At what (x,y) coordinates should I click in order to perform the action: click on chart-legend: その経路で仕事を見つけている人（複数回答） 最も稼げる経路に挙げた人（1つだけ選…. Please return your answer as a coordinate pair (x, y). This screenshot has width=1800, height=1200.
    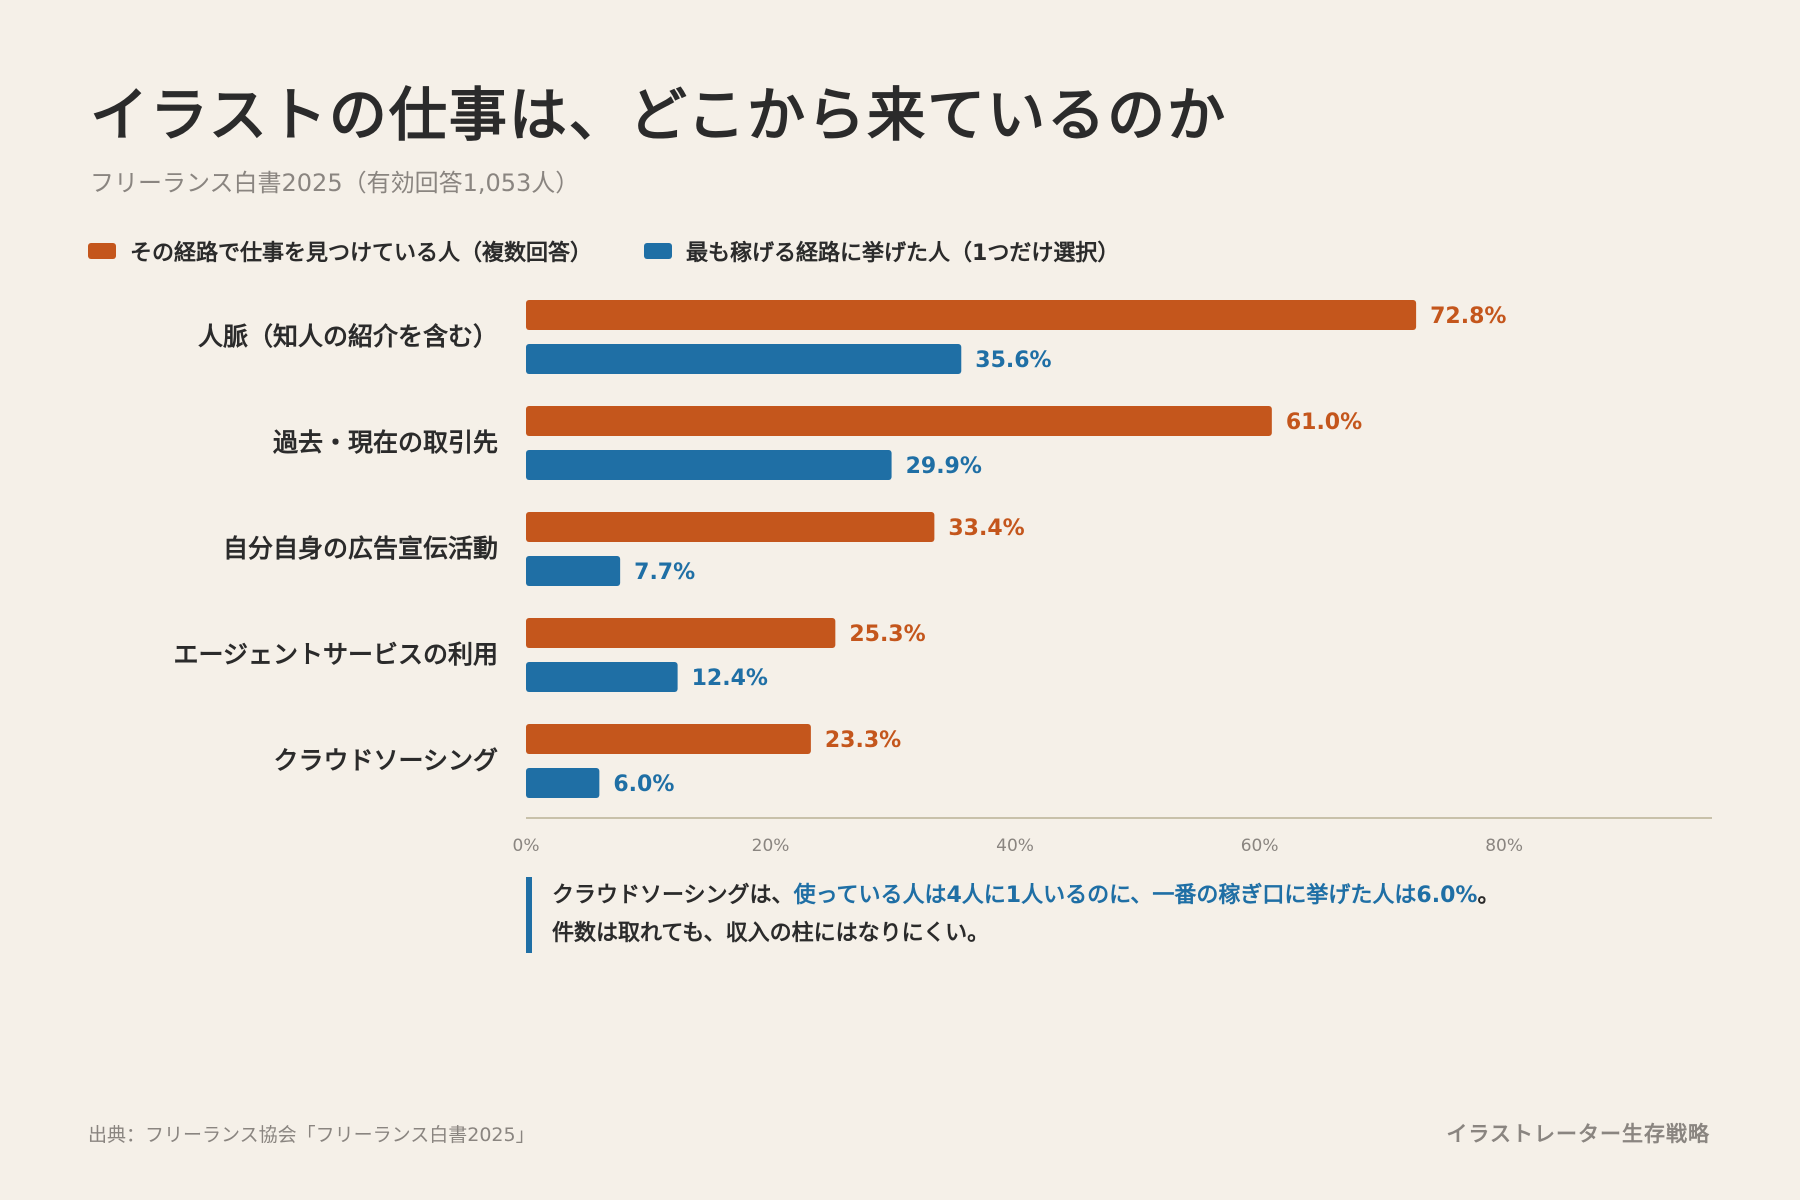
    Looking at the image, I should click on (603, 251).